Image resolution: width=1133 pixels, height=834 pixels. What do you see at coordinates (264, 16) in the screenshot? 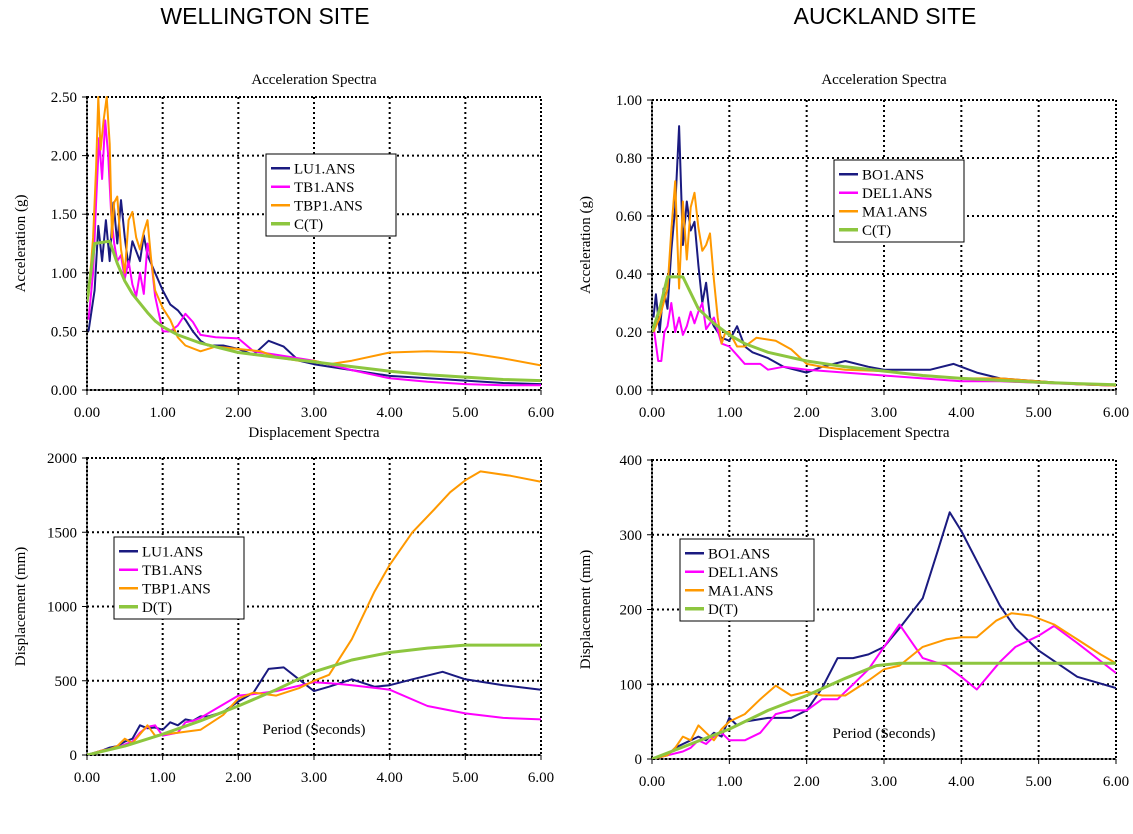
I see `wellington-heading: WELLINGTON SITE` at bounding box center [264, 16].